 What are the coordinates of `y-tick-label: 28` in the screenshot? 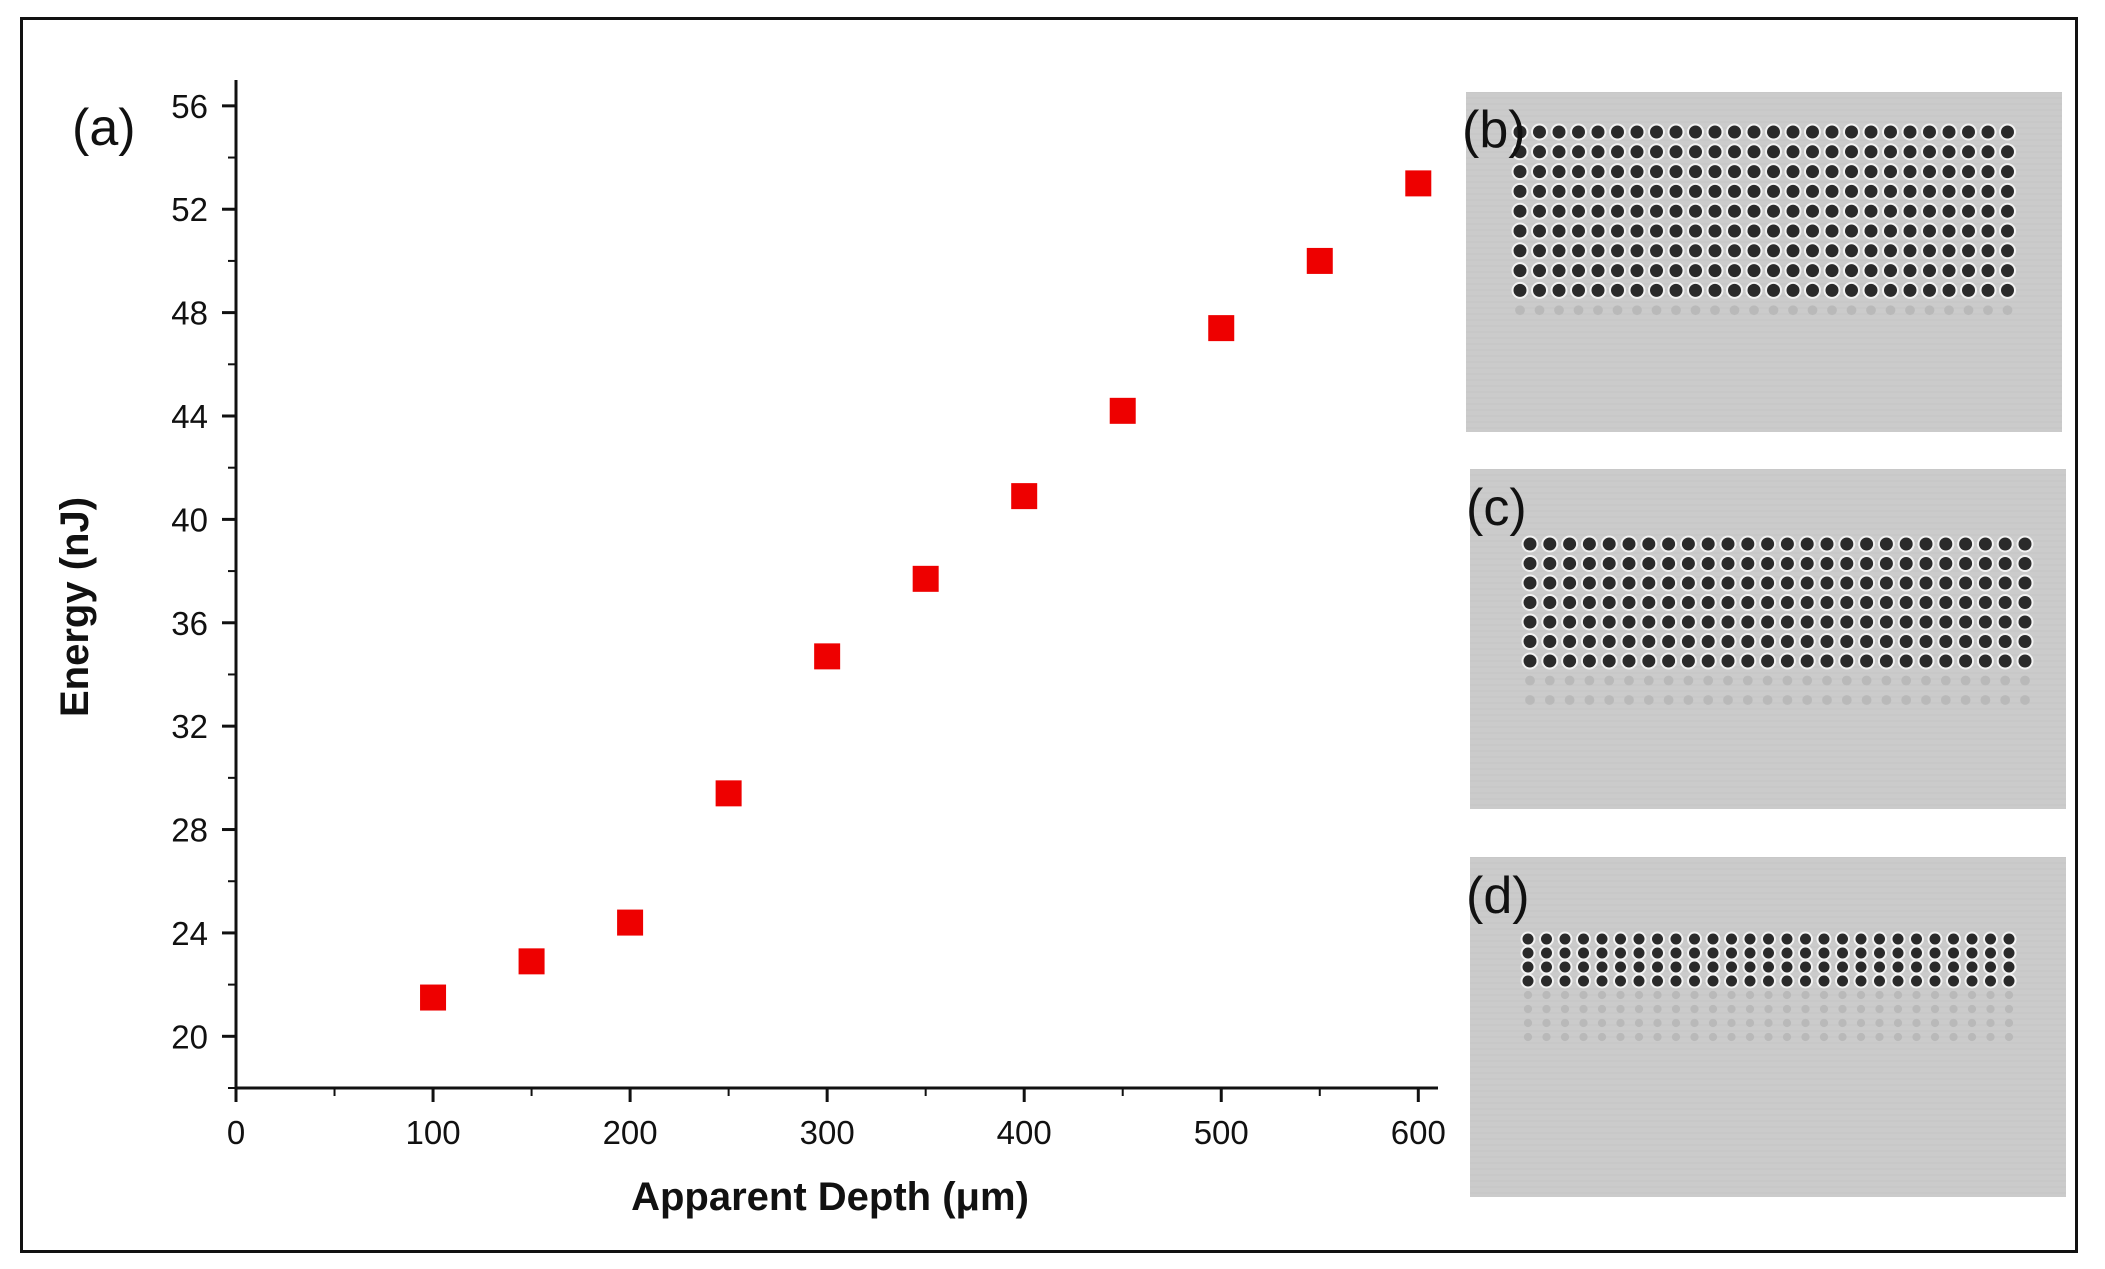 It's located at (189, 830).